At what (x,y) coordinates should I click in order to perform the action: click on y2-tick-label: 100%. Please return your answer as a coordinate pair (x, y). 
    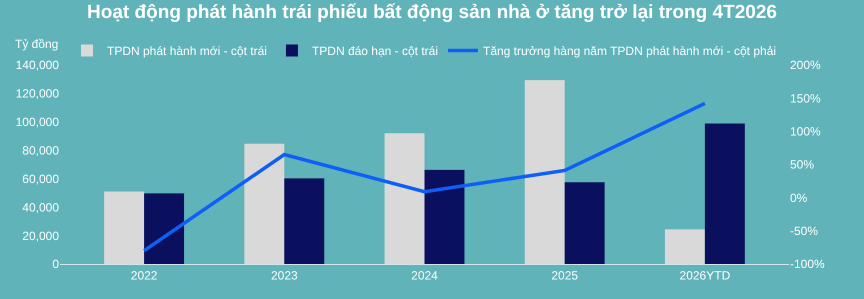
    Looking at the image, I should click on (806, 131).